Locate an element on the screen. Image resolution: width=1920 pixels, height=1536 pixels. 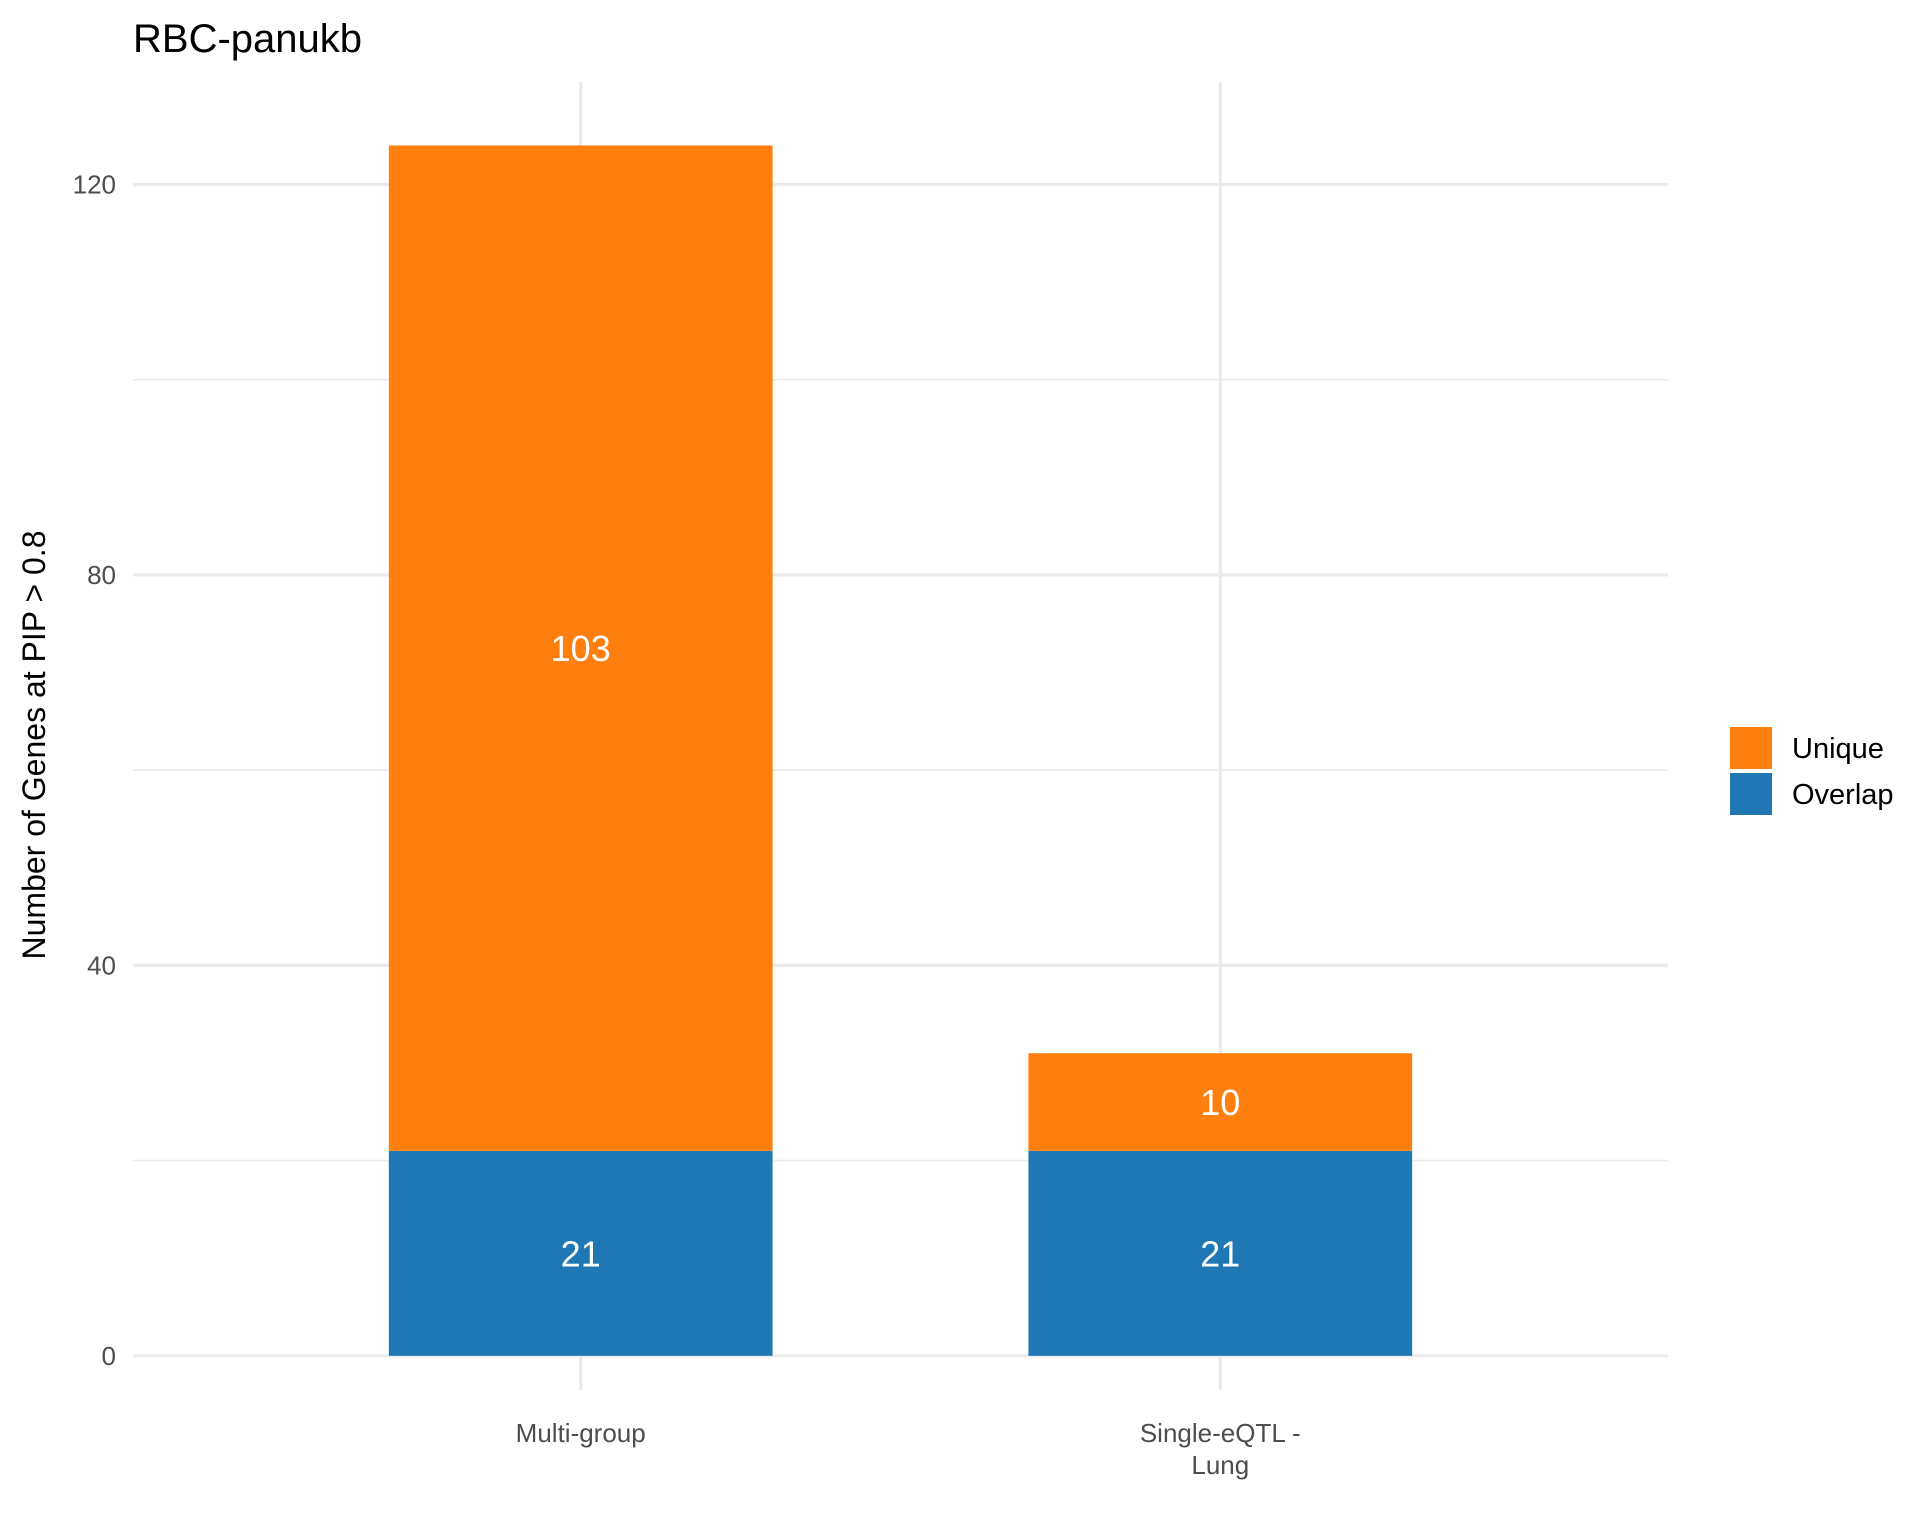
legend-label-unique: Unique is located at coordinates (1838, 749).